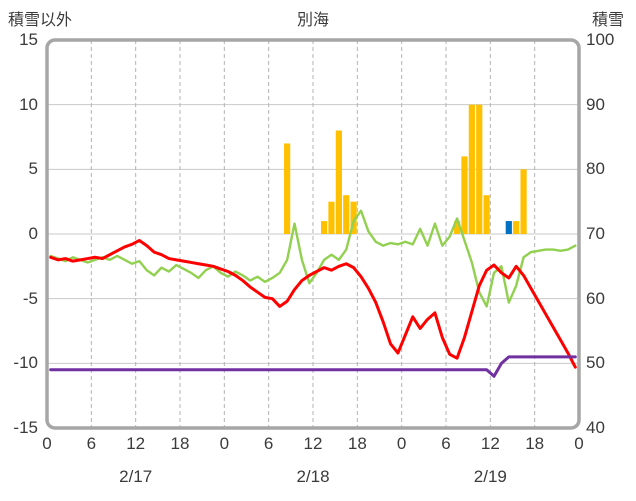 The height and width of the screenshot is (501, 636). What do you see at coordinates (595, 104) in the screenshot?
I see `right-axis-tick: 90` at bounding box center [595, 104].